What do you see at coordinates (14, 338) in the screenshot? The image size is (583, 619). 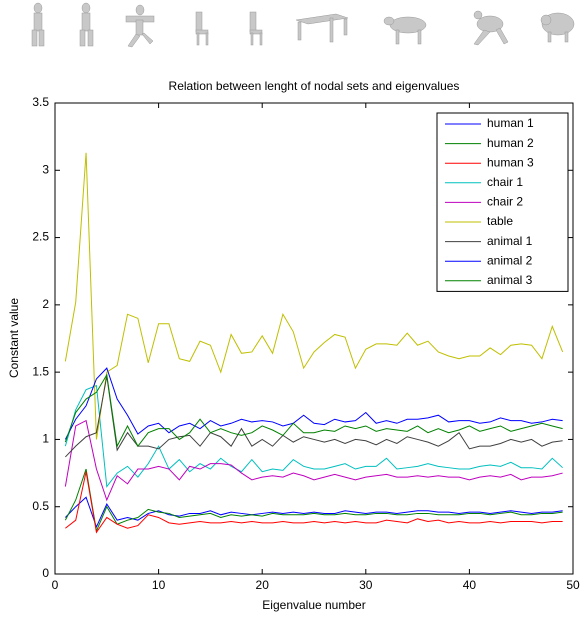 I see `y-axis-label: Constant value` at bounding box center [14, 338].